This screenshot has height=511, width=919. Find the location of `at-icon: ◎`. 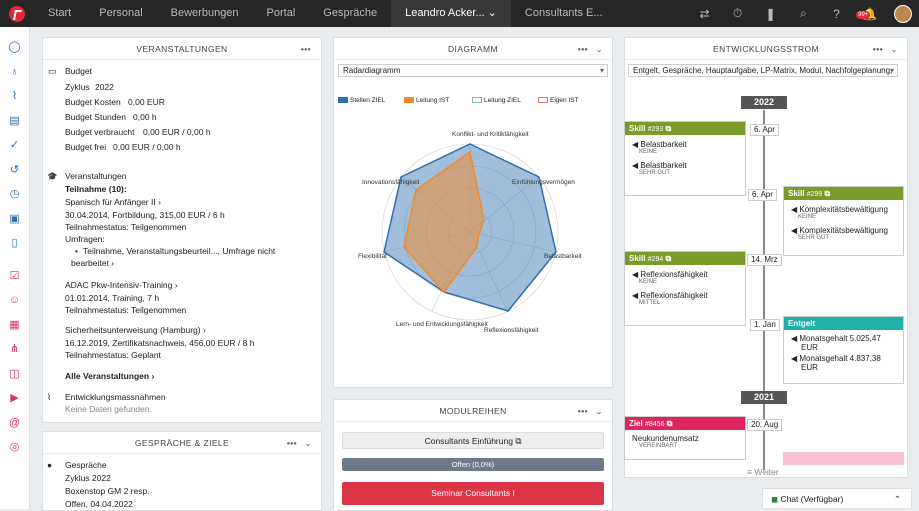

at-icon: ◎ is located at coordinates (14, 447).